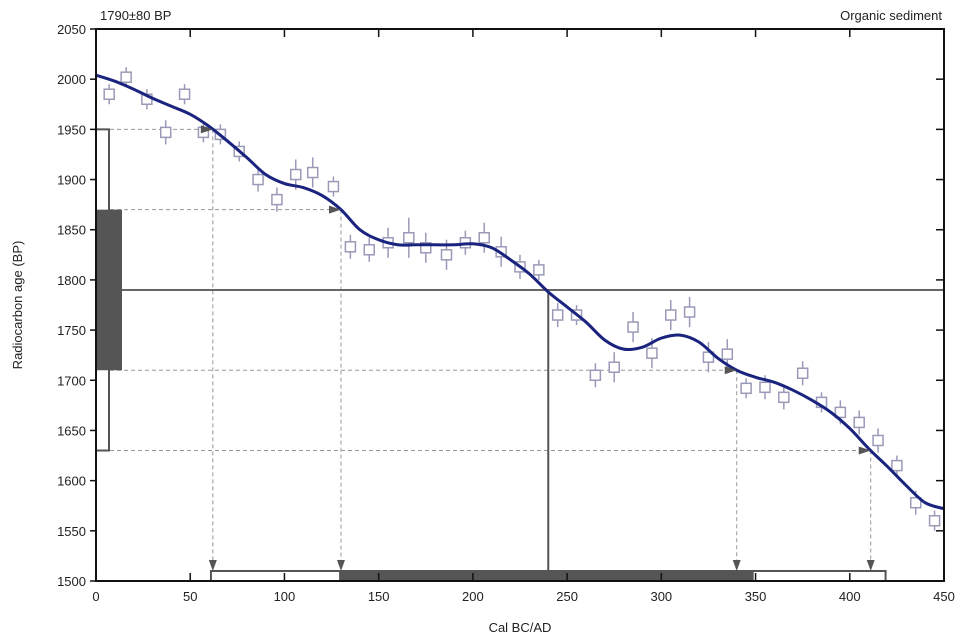 Image resolution: width=971 pixels, height=642 pixels. What do you see at coordinates (71, 180) in the screenshot?
I see `y-tick-label: 1900` at bounding box center [71, 180].